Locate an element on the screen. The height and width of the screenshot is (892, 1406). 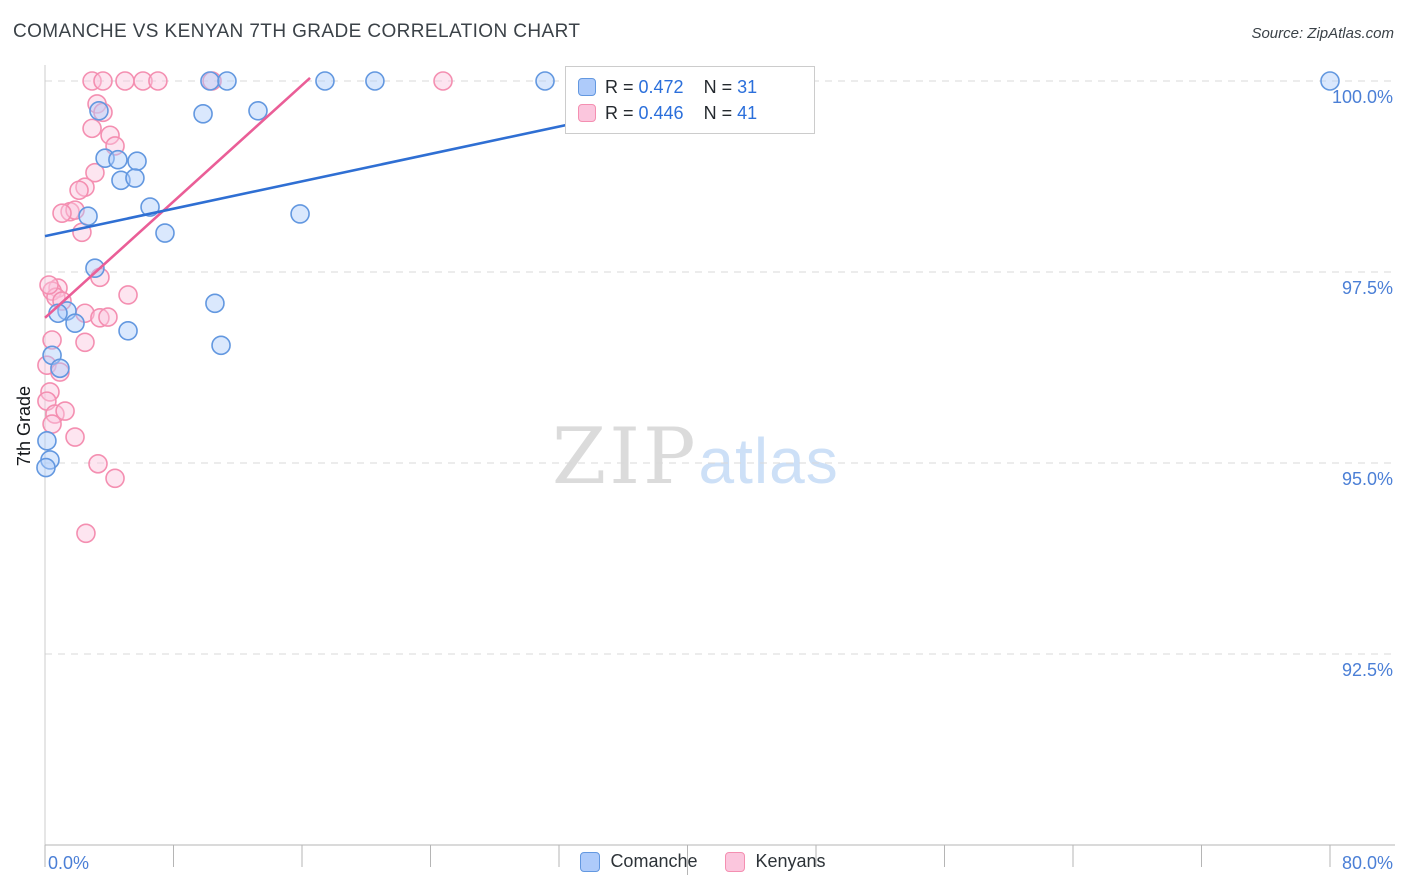
comanche-stats-text: R = 0.472 N = 31 is located at coordinates (681, 86).